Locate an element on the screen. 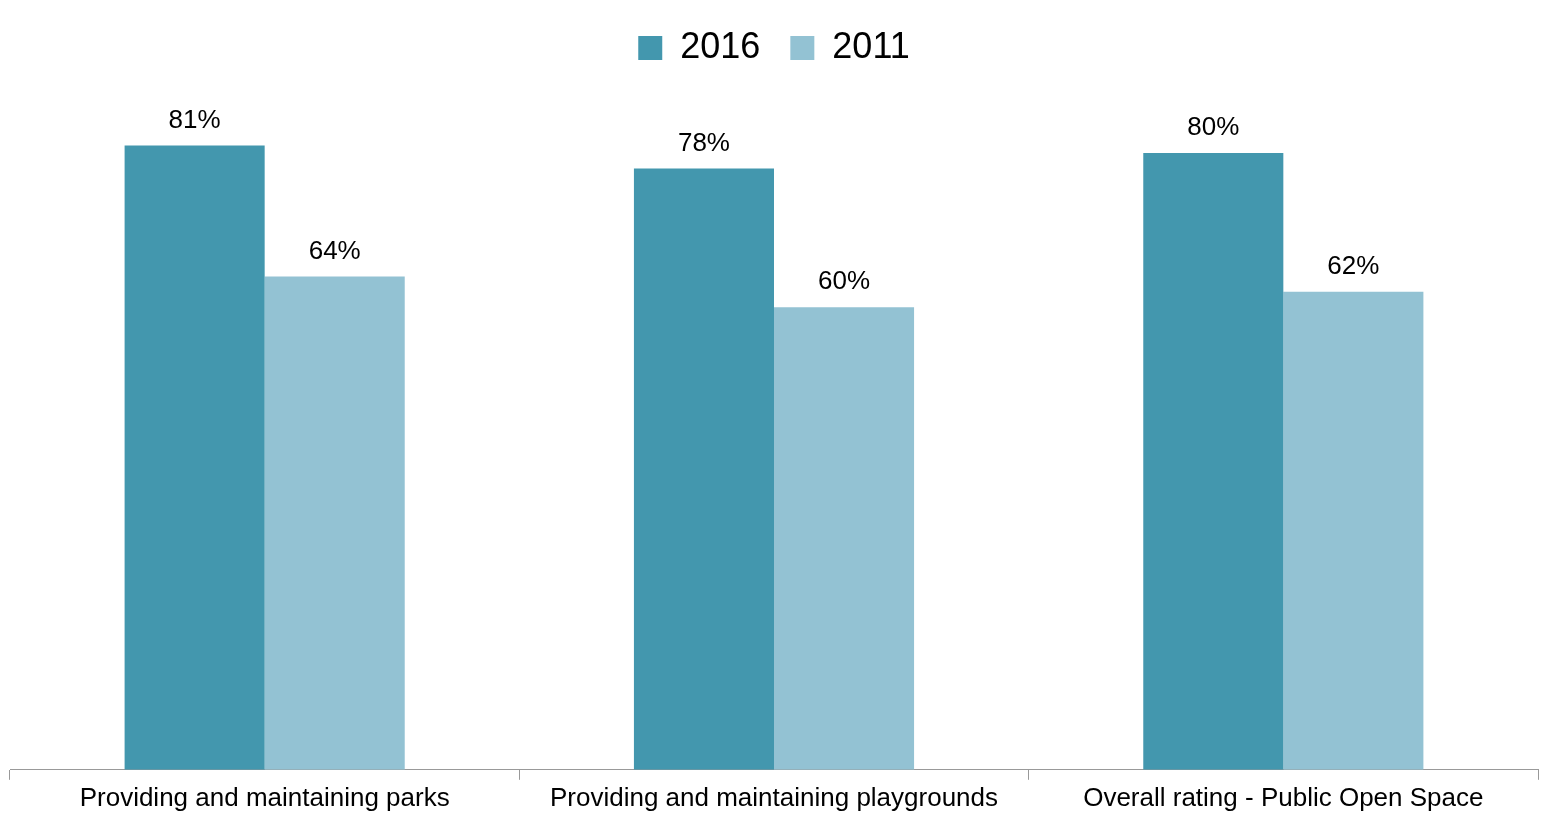 This screenshot has height=821, width=1542. x-tick-label: Providing and maintaining playgrounds is located at coordinates (774, 796).